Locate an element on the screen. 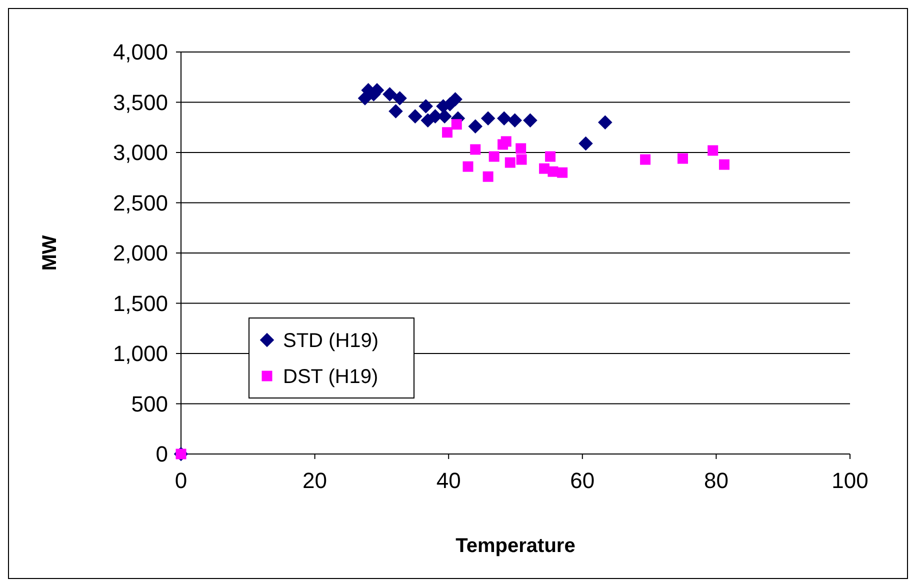 This screenshot has width=916, height=587. y-tick-label: 500 is located at coordinates (149, 403).